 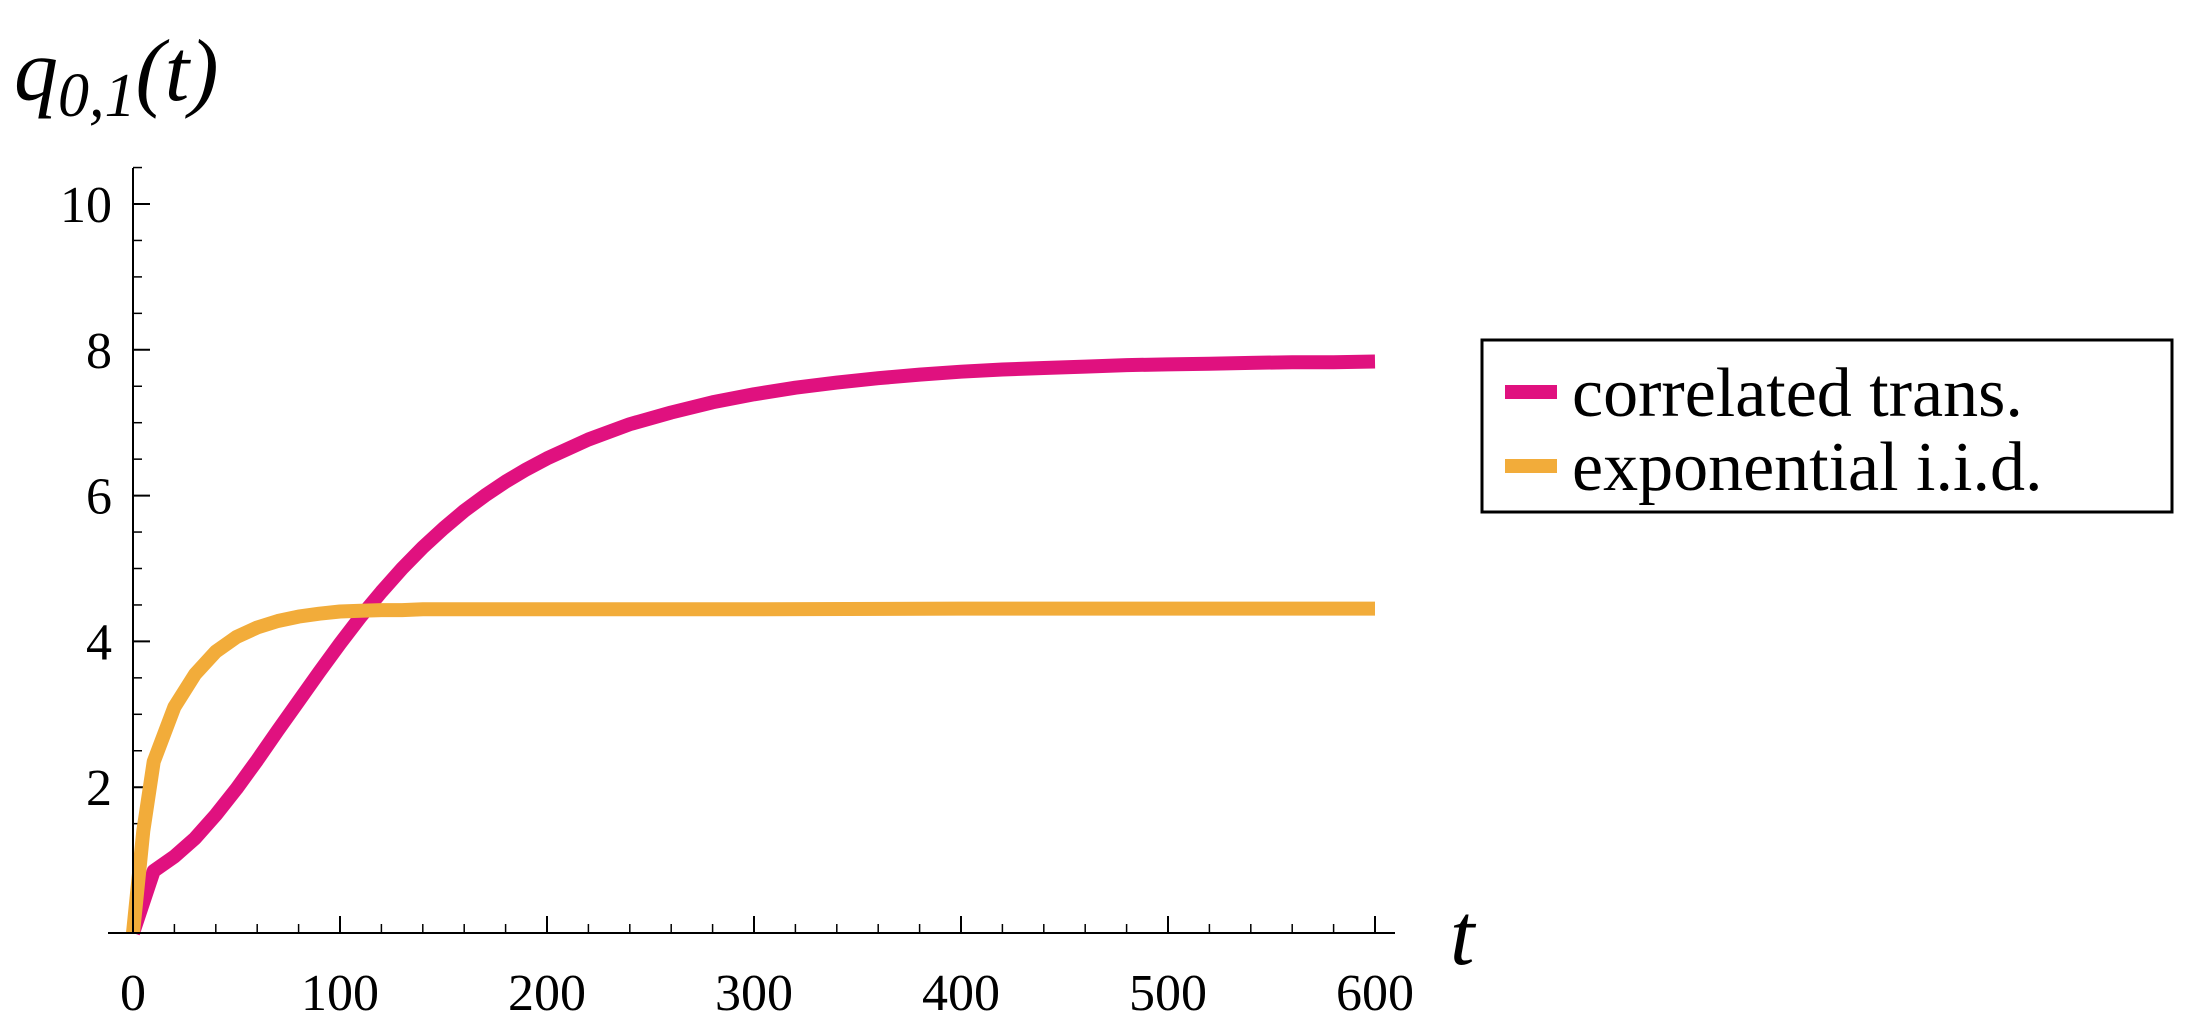 I want to click on y-tick-label: 4, so click(x=99, y=642).